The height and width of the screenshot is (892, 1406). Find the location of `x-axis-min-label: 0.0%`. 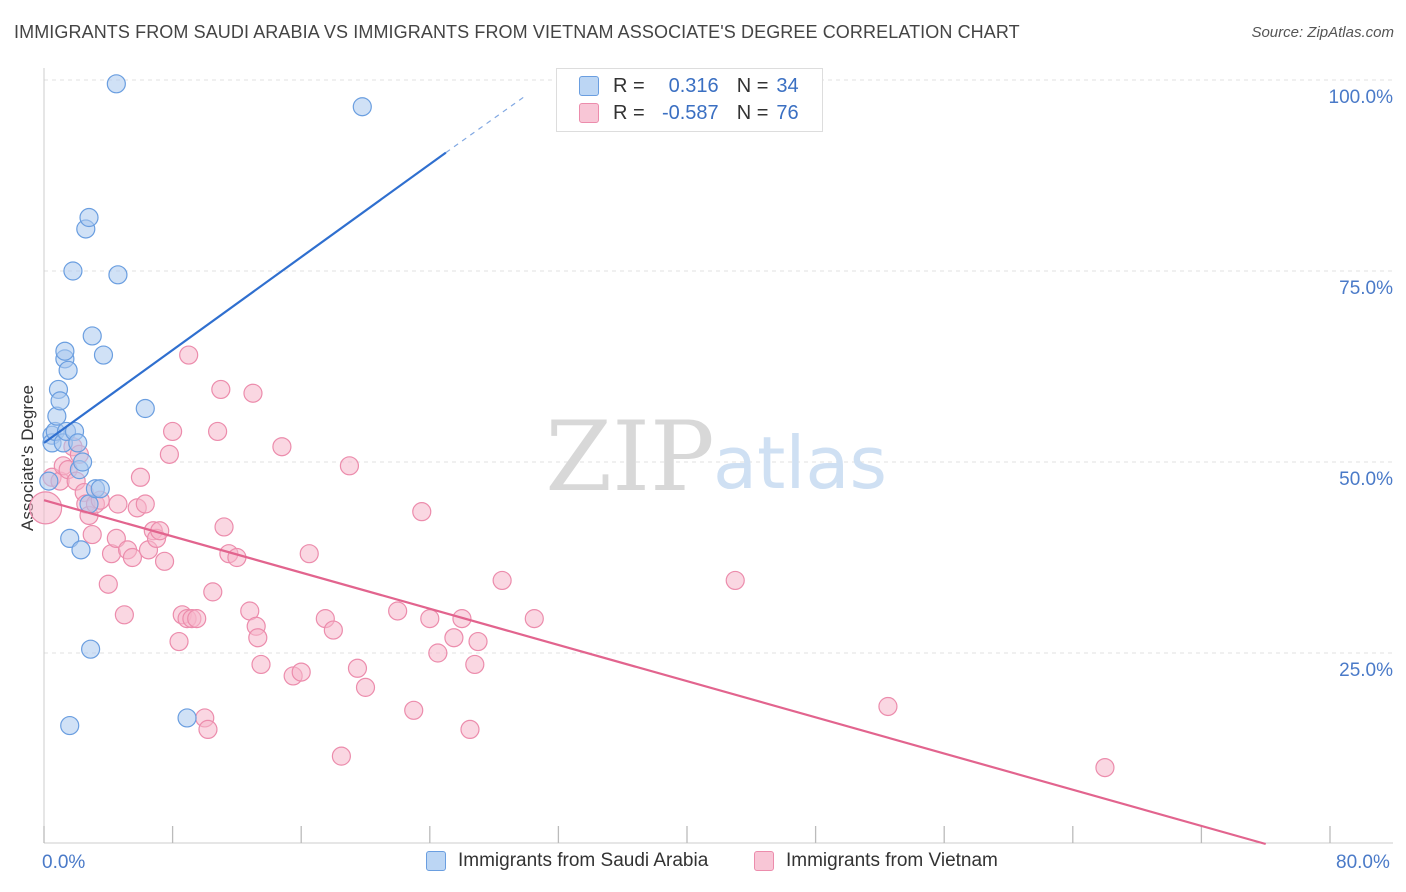

x-axis-min-label: 0.0% is located at coordinates (64, 862).